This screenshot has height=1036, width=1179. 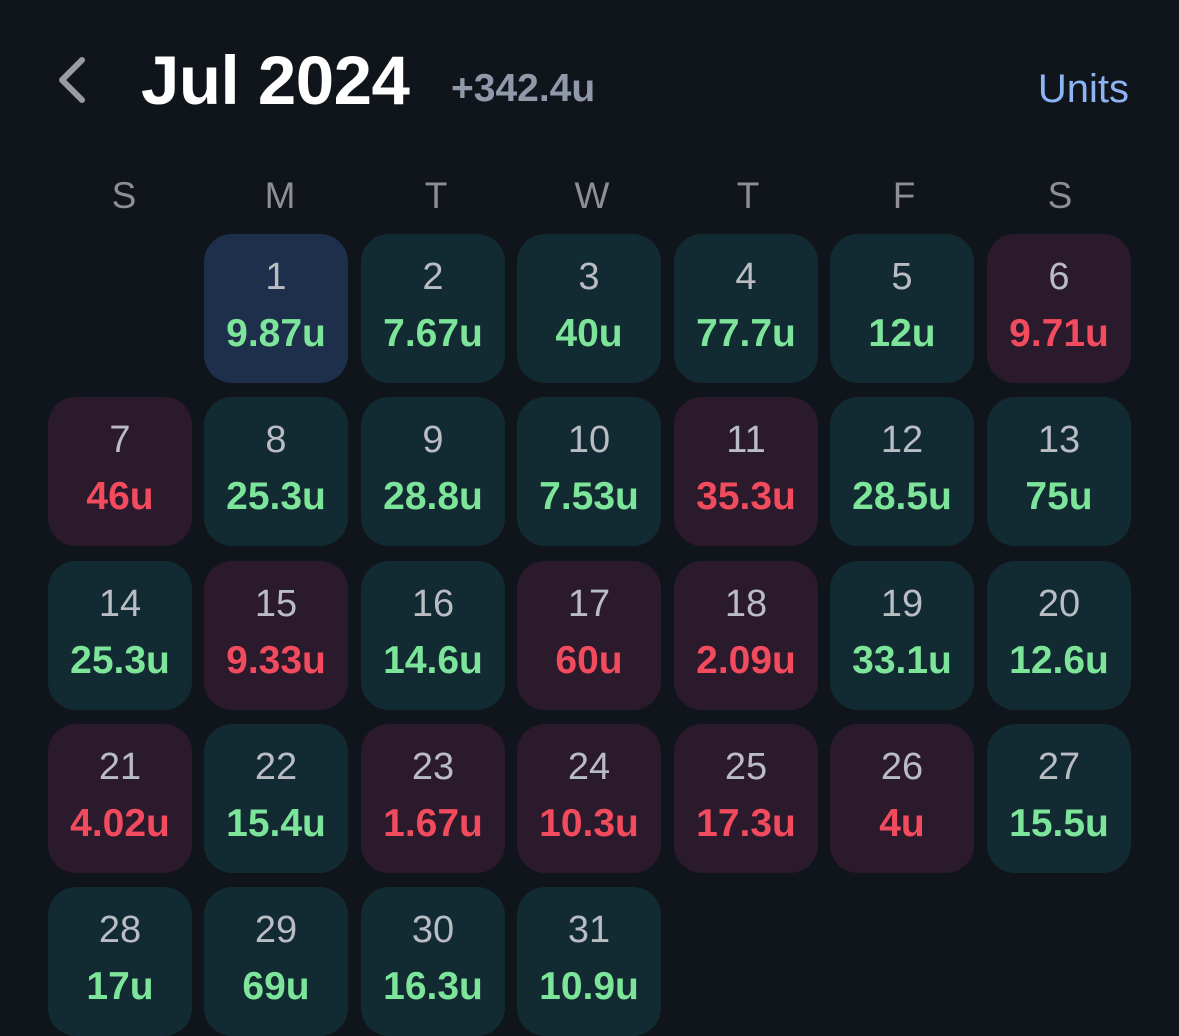 What do you see at coordinates (746, 496) in the screenshot?
I see `day-value: 35.3u` at bounding box center [746, 496].